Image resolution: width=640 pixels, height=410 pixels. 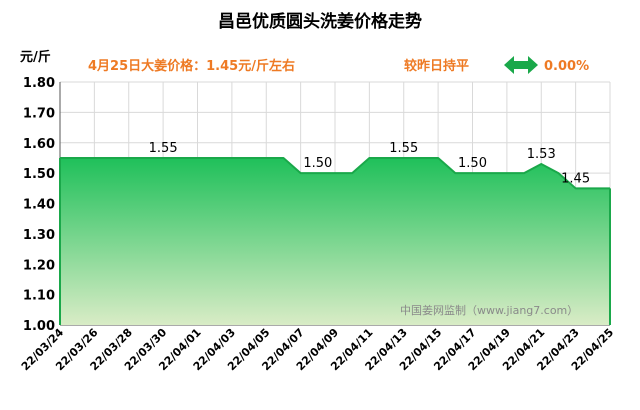 What do you see at coordinates (575, 178) in the screenshot?
I see `data-label: 1.45` at bounding box center [575, 178].